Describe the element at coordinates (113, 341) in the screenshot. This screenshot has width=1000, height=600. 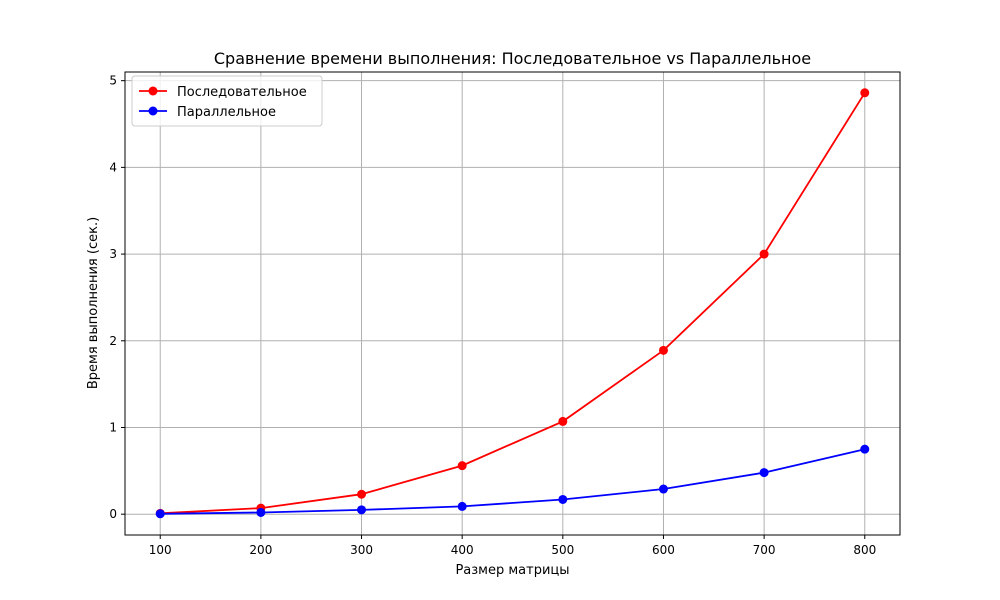
I see `y-tick-label: 2` at that location.